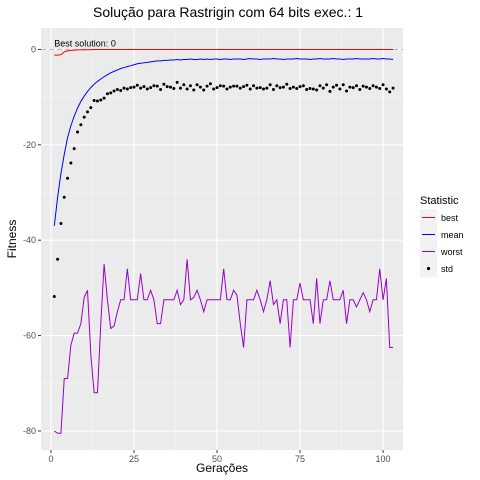  I want to click on y-tick-label: -80, so click(29, 431).